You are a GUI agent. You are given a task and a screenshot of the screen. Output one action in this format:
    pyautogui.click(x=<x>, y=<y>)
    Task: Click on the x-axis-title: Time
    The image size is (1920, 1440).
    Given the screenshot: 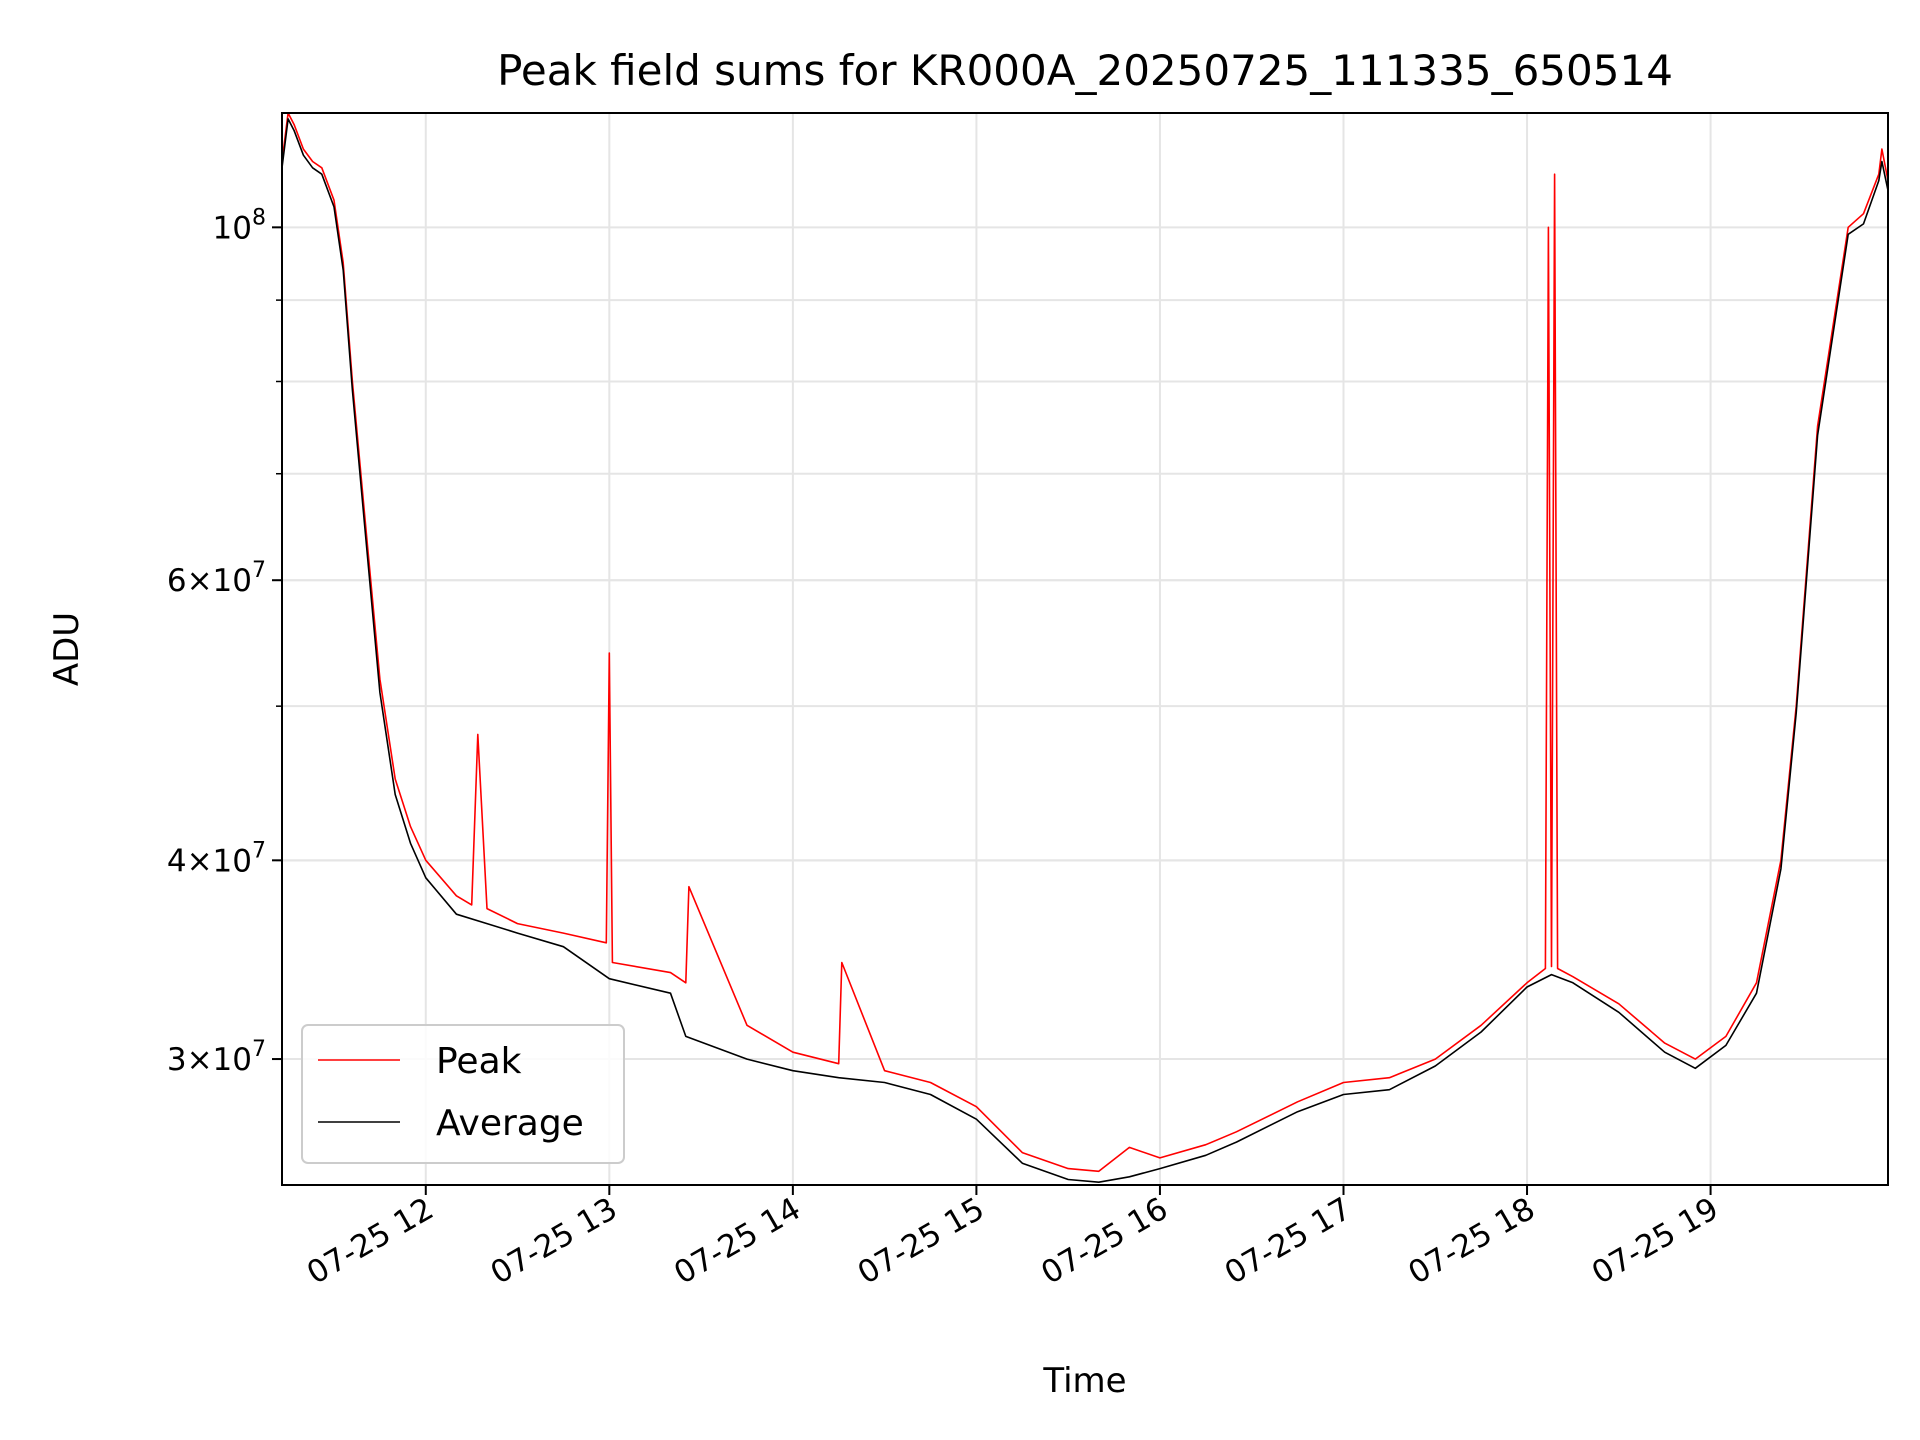 What is the action you would take?
    pyautogui.click(x=1084, y=1381)
    